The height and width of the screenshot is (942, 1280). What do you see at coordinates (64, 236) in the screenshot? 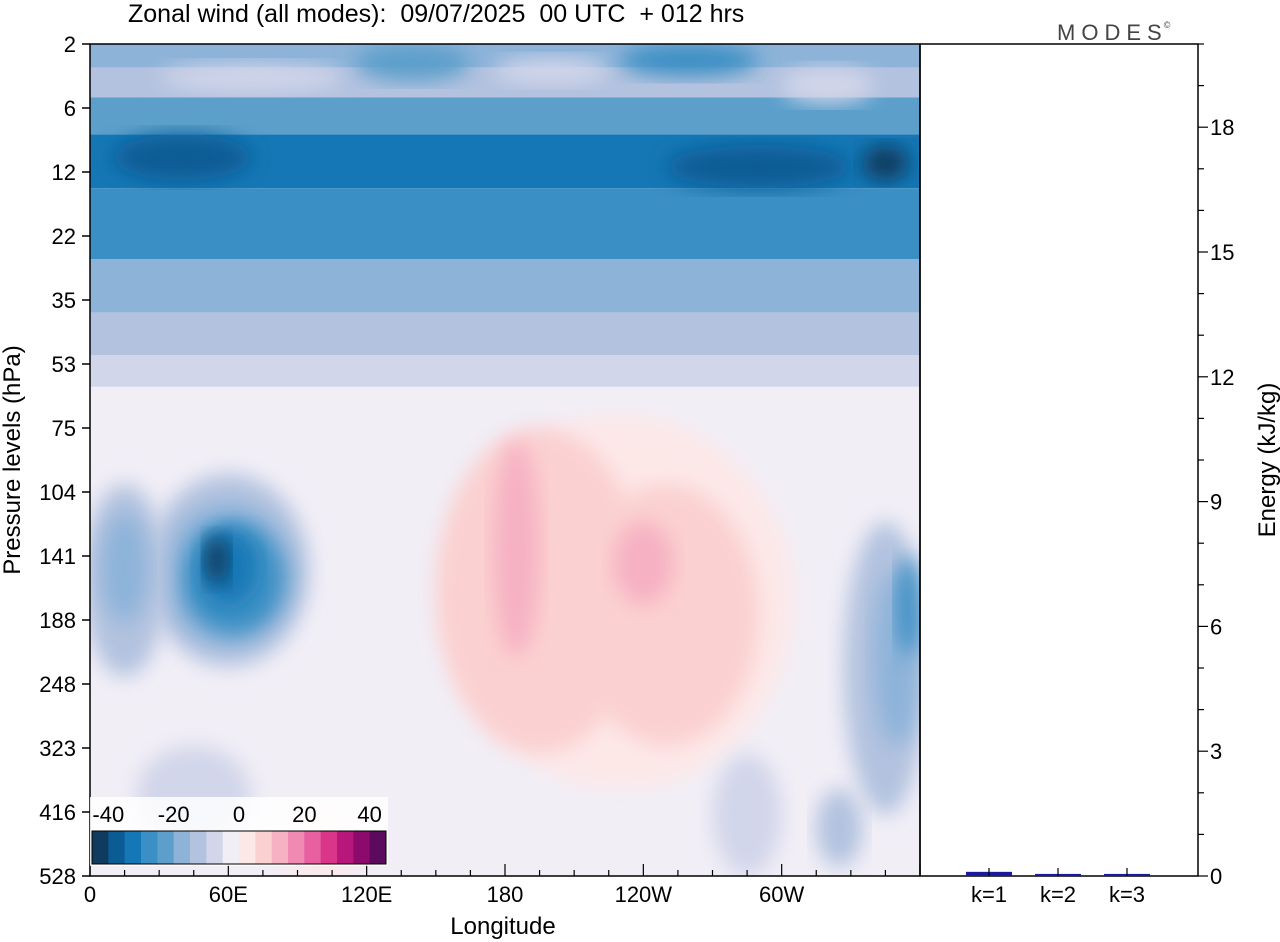
I see `y-tick-label: 22` at bounding box center [64, 236].